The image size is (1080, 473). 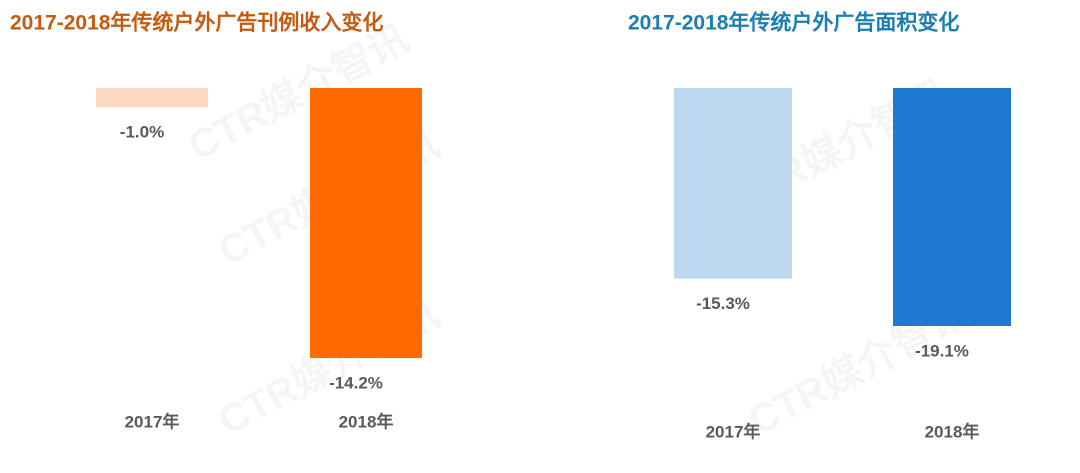 What do you see at coordinates (142, 131) in the screenshot?
I see `value-label: -1.0%` at bounding box center [142, 131].